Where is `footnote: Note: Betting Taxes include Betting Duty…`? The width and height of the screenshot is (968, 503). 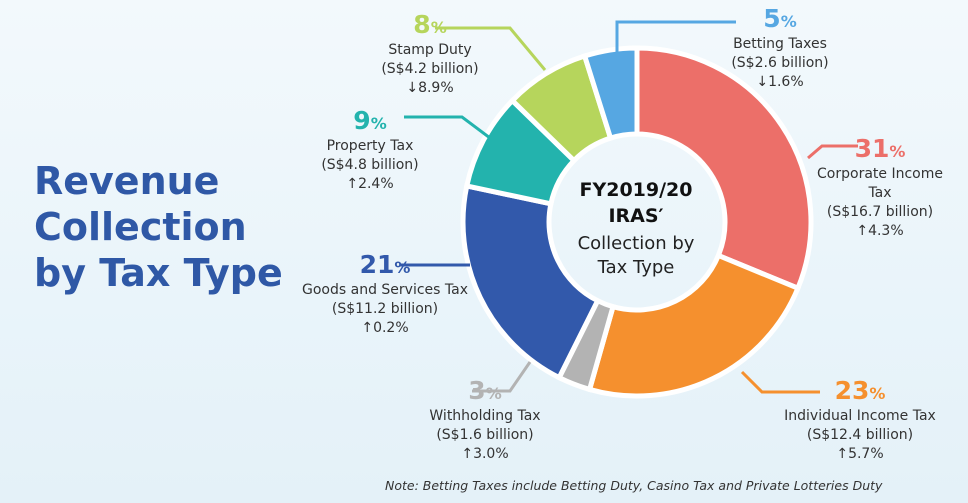 footnote: Note: Betting Taxes include Betting Duty… is located at coordinates (634, 485).